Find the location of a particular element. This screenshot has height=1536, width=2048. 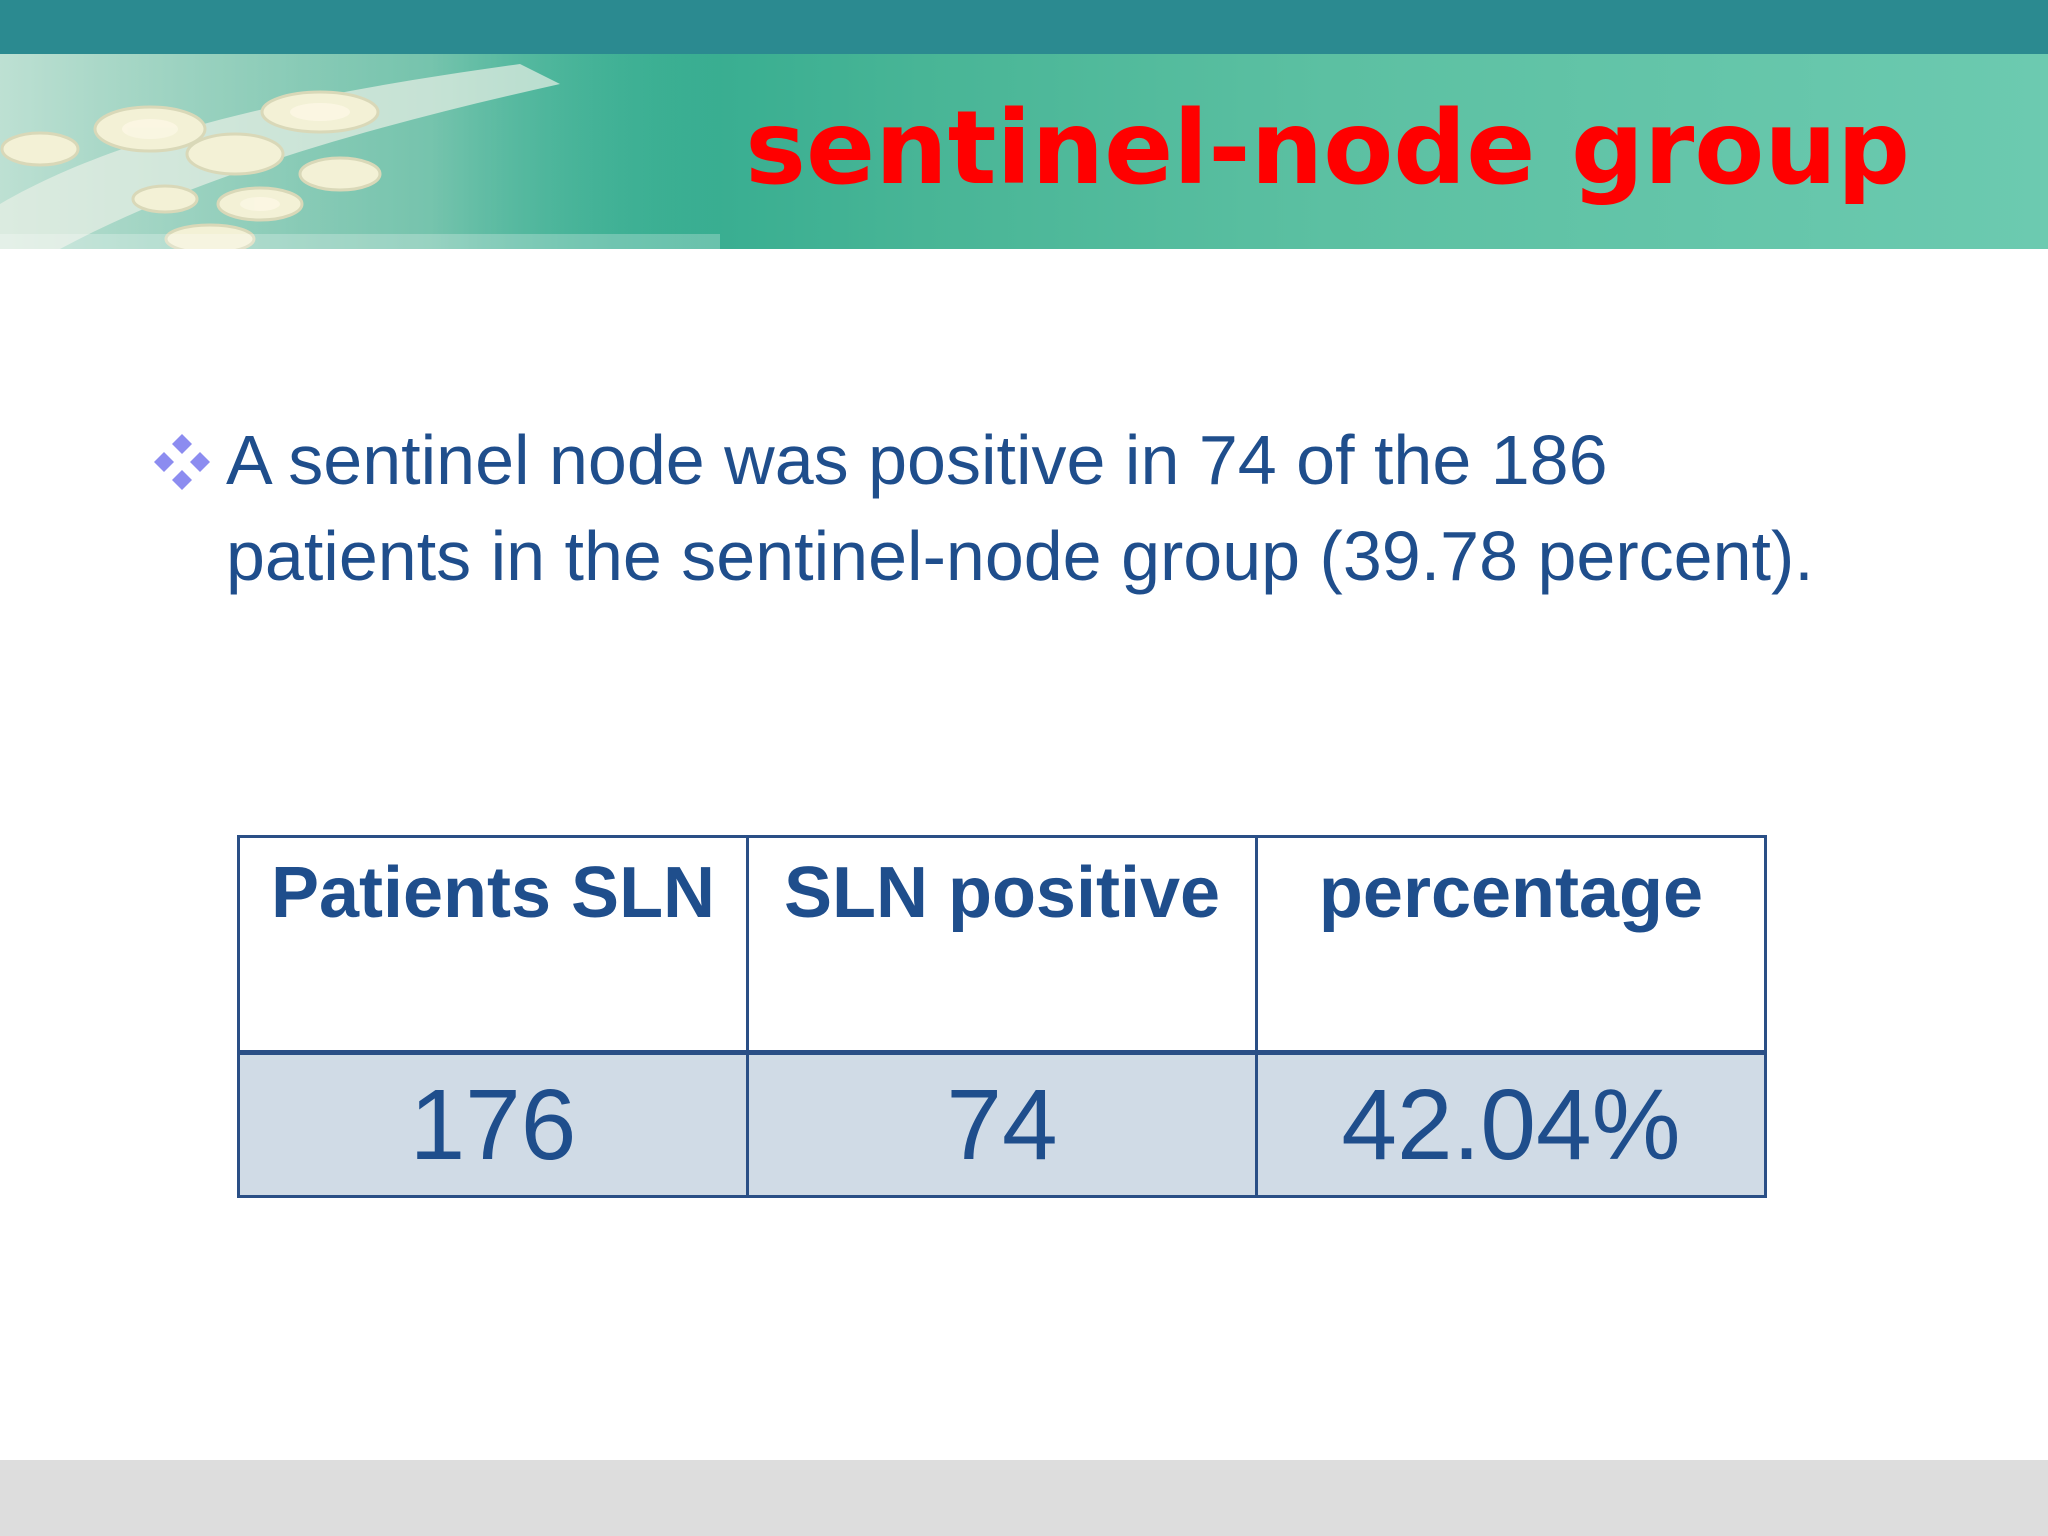

cell-percentage: 42.04% is located at coordinates (1511, 1124).